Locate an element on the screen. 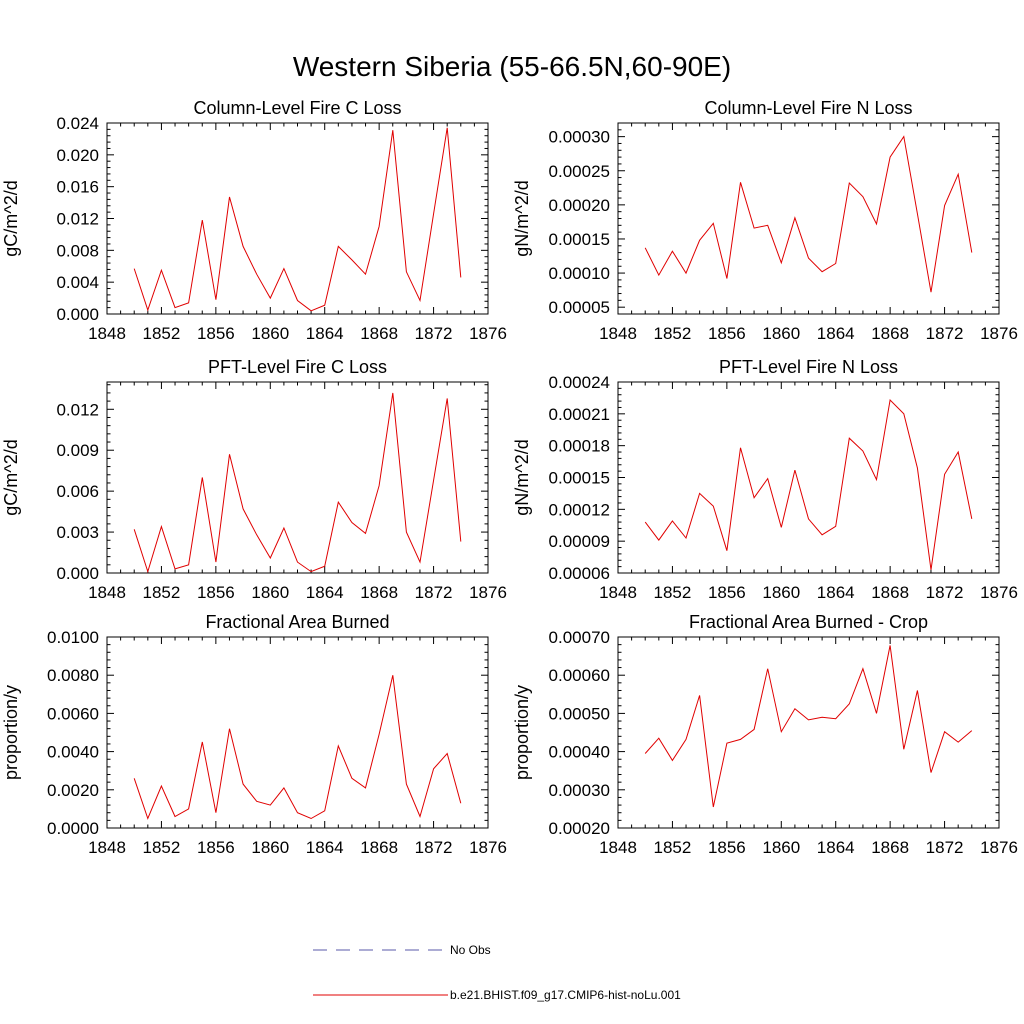  panel-title: PFT-Level Fire N Loss is located at coordinates (808, 367).